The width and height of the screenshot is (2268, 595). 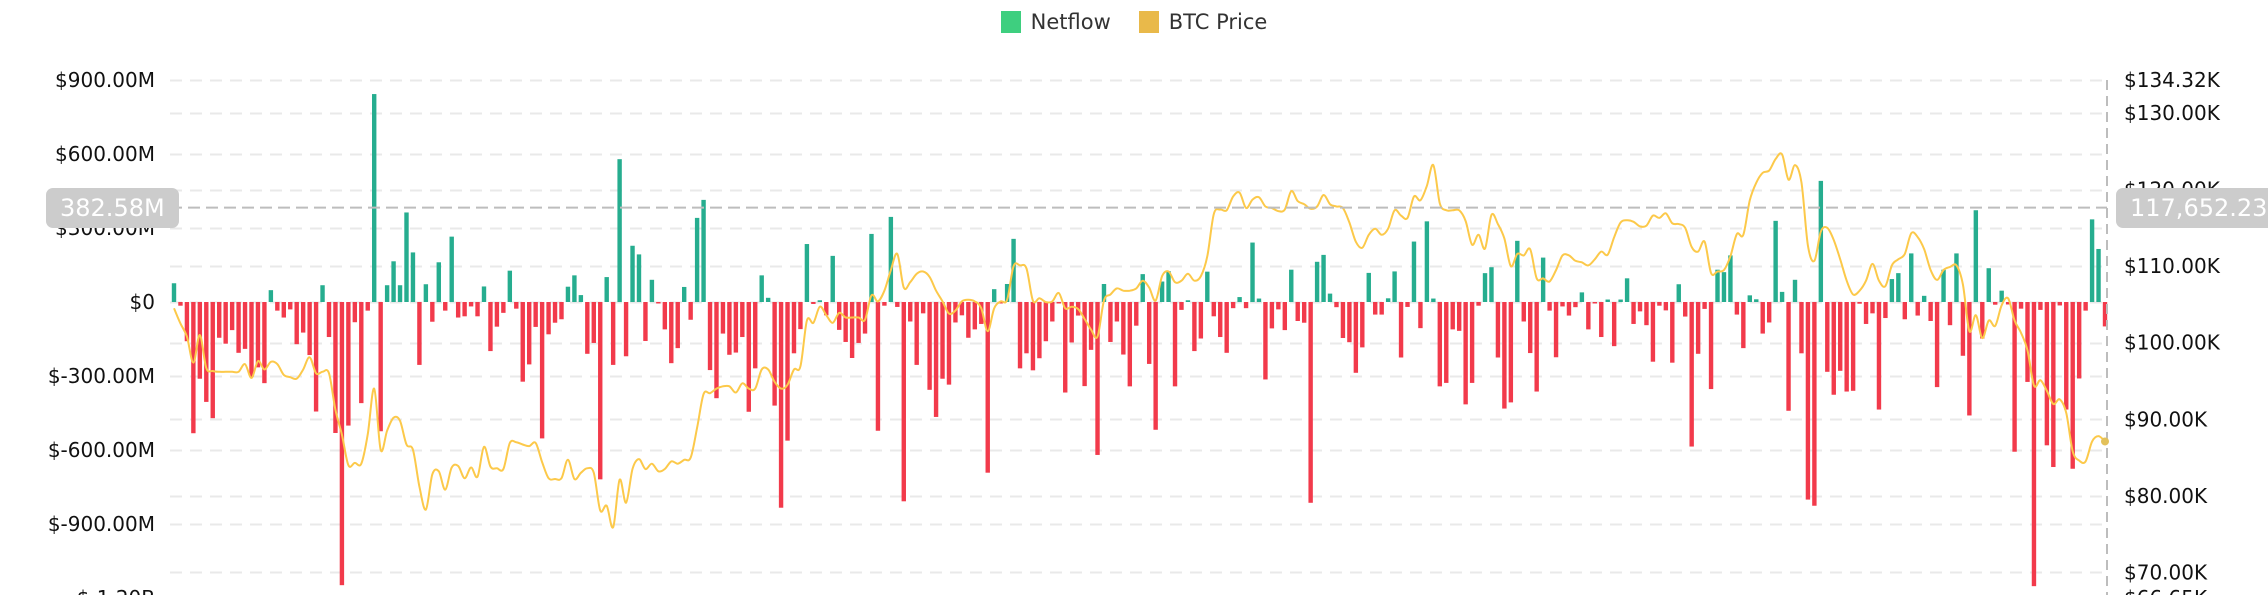 I want to click on legend-label-btc-price: BTC Price, so click(x=1218, y=22).